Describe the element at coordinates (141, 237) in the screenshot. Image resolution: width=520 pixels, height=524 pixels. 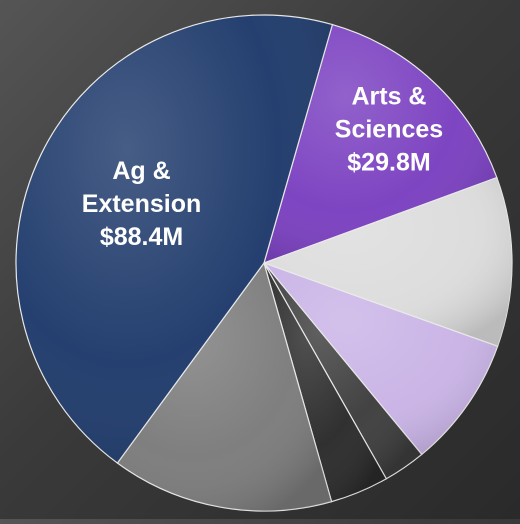
I see `pie-slice-label-line: $88.4M` at that location.